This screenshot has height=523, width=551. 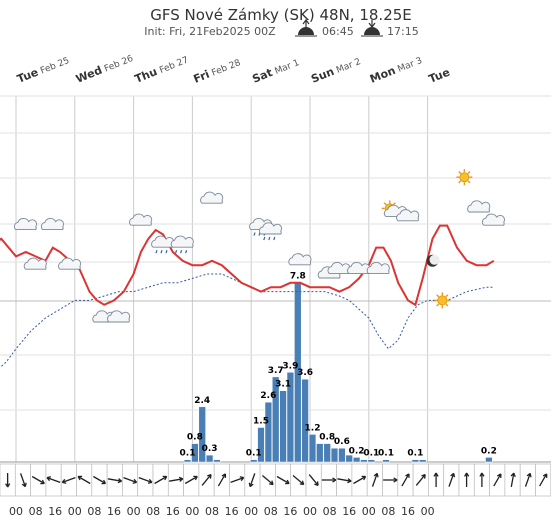 What do you see at coordinates (313, 428) in the screenshot?
I see `precip-value-label: 1.2` at bounding box center [313, 428].